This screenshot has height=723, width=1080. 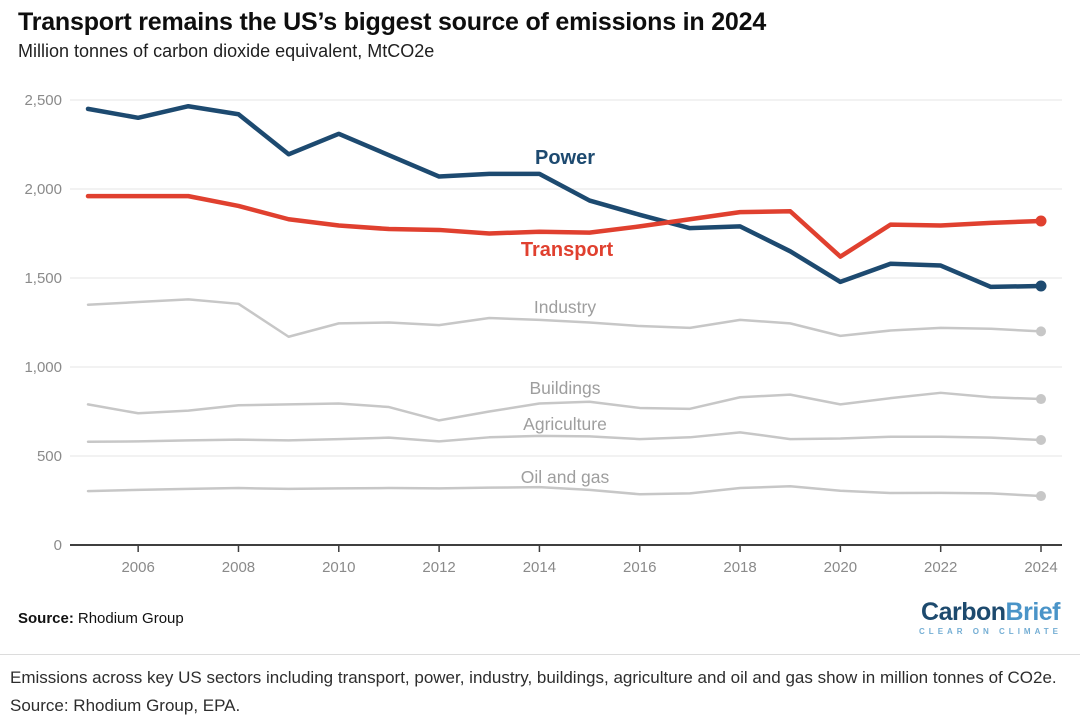 I want to click on x-tick-label: 2006, so click(x=137, y=567).